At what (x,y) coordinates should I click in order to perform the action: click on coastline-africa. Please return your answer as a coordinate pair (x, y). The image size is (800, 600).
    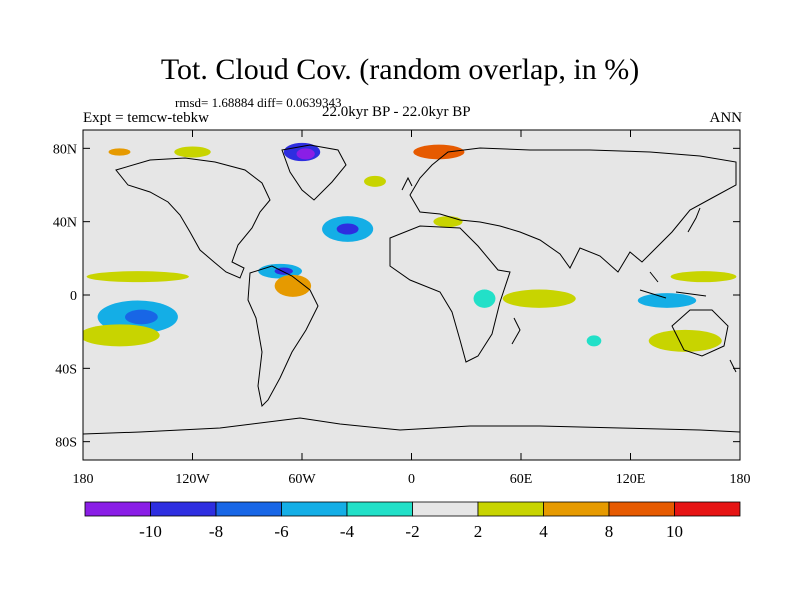
    Looking at the image, I should click on (450, 294).